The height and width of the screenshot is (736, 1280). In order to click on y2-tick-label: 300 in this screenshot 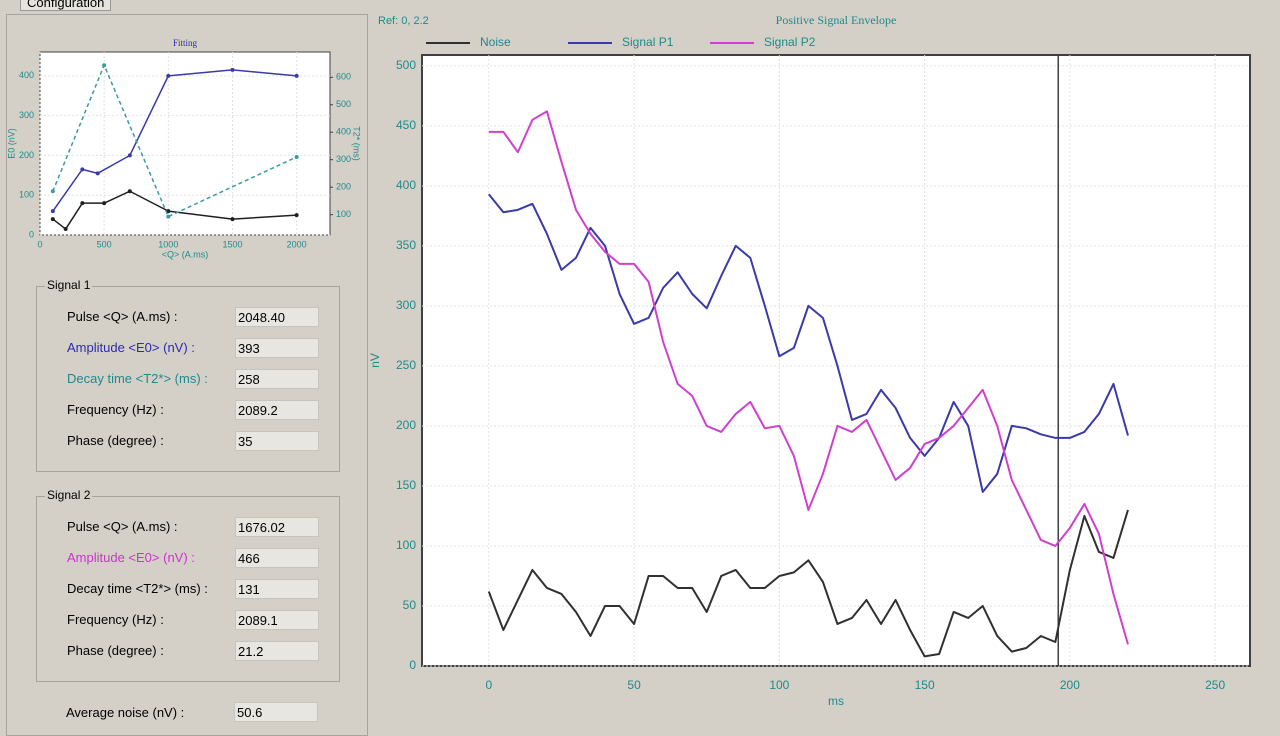, I will do `click(343, 159)`.